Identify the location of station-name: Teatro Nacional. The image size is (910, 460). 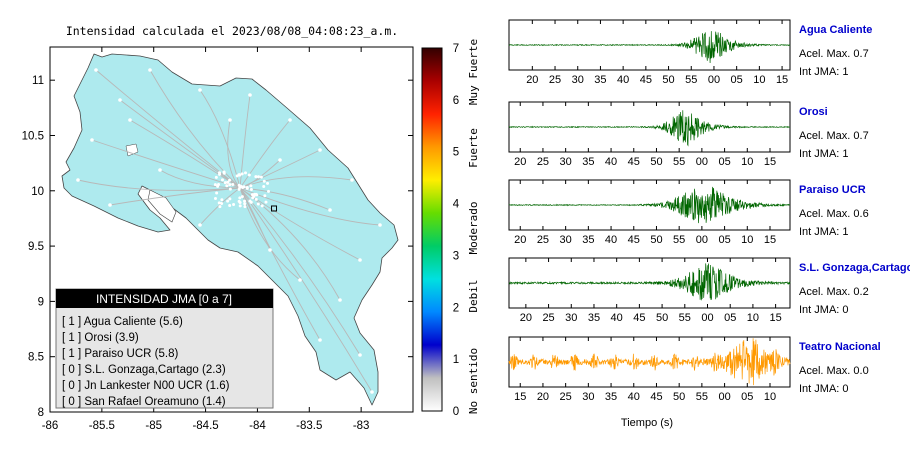
(840, 347).